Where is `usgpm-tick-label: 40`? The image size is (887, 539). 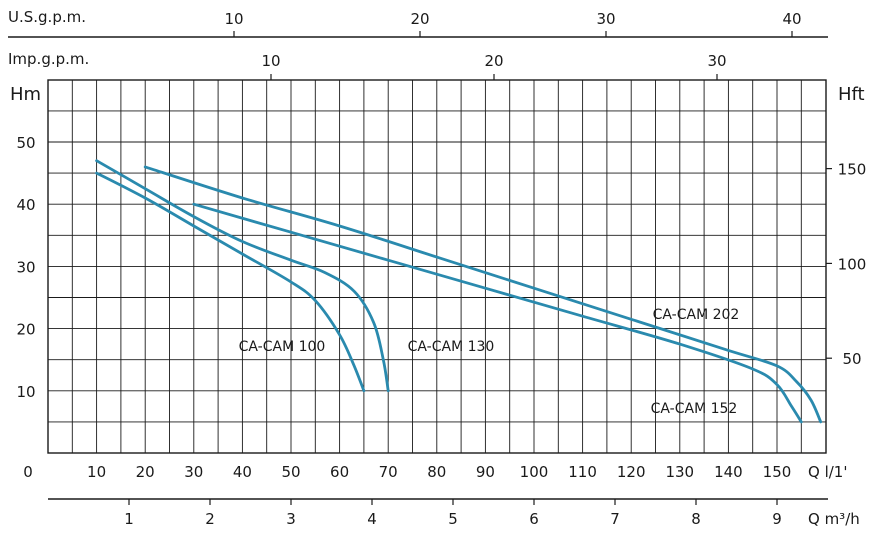
usgpm-tick-label: 40 is located at coordinates (791, 19).